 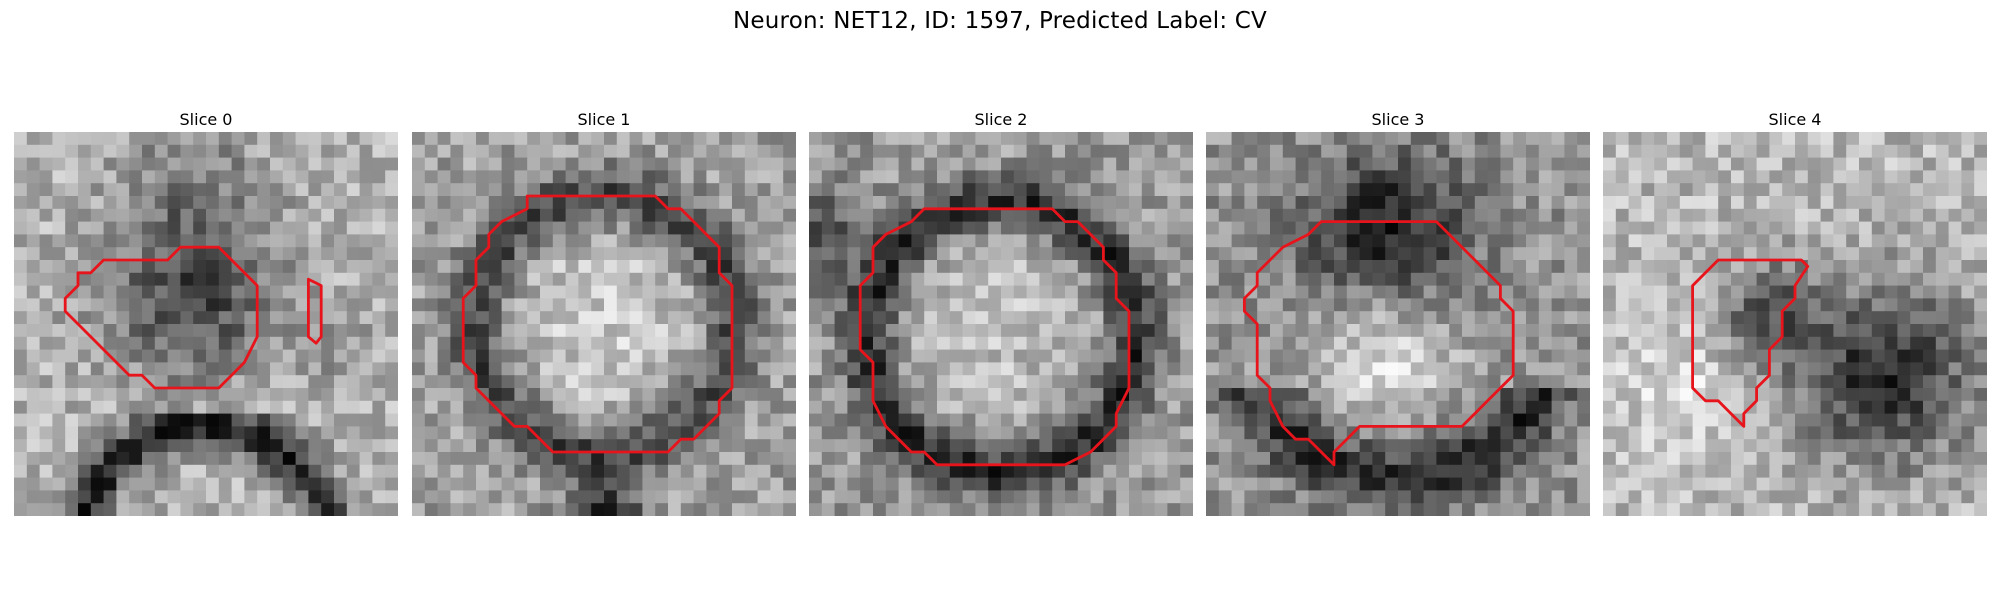 What do you see at coordinates (1795, 119) in the screenshot?
I see `slice-title-4: Slice 4` at bounding box center [1795, 119].